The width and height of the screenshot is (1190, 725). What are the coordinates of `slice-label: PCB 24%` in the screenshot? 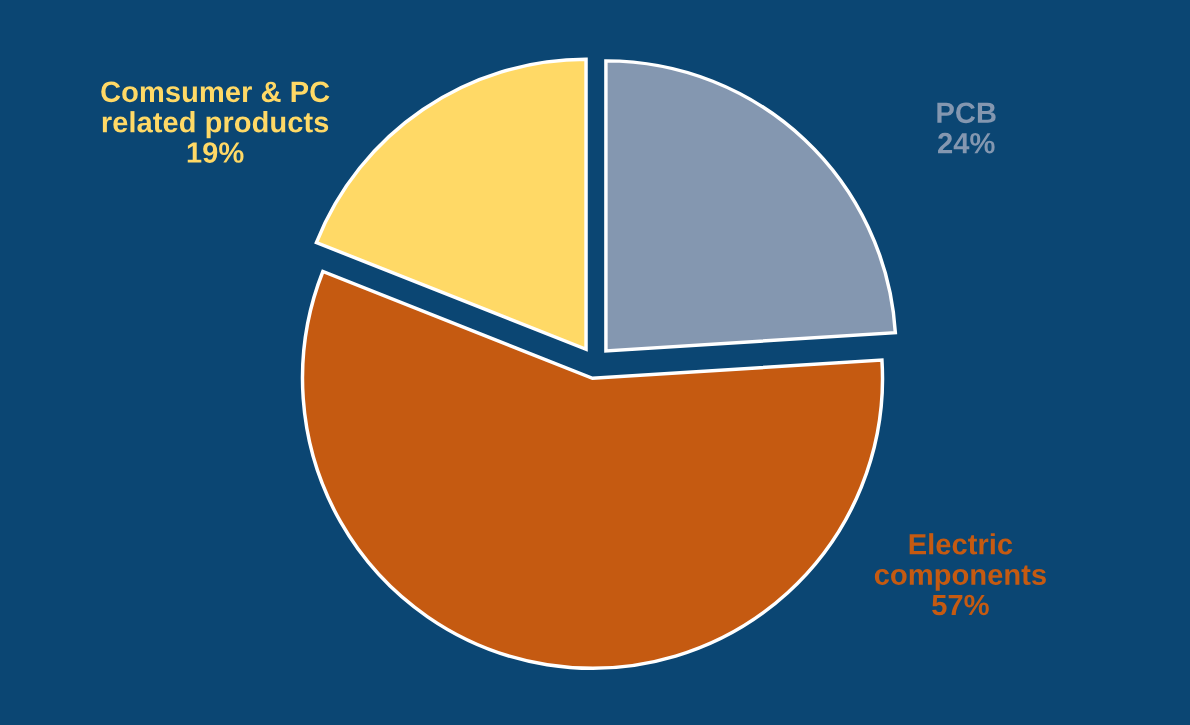 It's located at (966, 128).